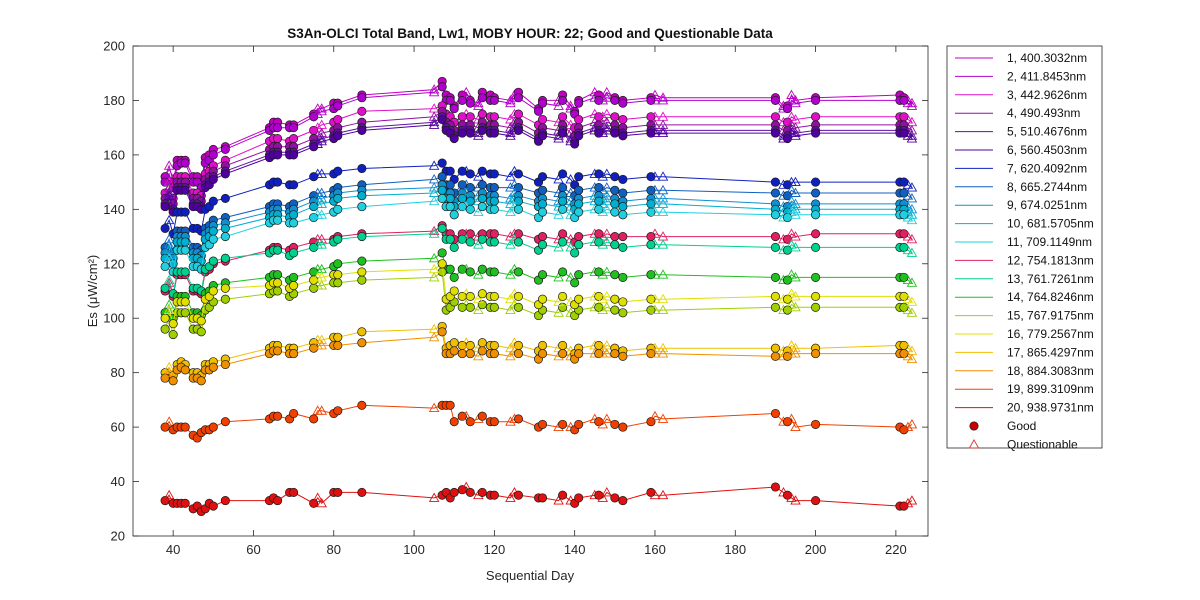 This screenshot has width=1200, height=600. Describe the element at coordinates (495, 549) in the screenshot. I see `x-tick-label: 120` at that location.